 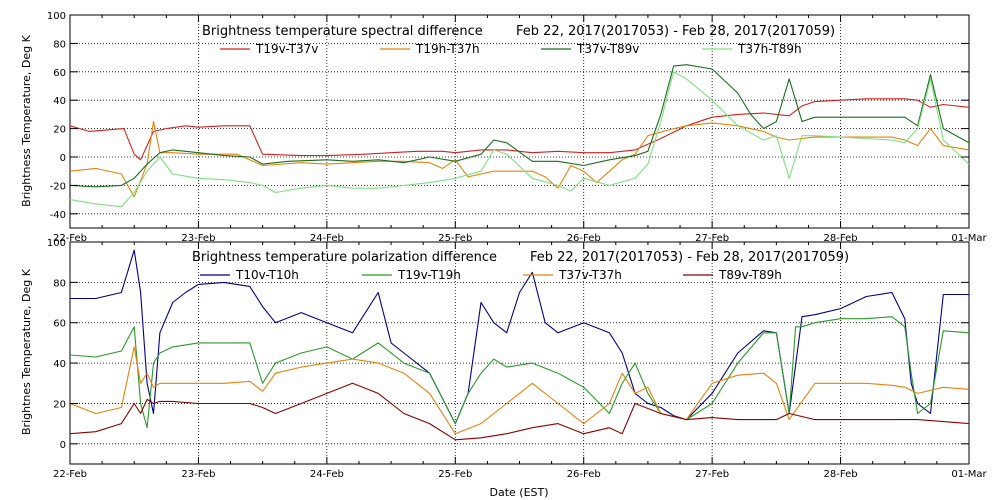 What do you see at coordinates (491, 275) in the screenshot?
I see `legend: T10v-T10h T19v-T19h T37v-T37h T89v-T89h` at bounding box center [491, 275].